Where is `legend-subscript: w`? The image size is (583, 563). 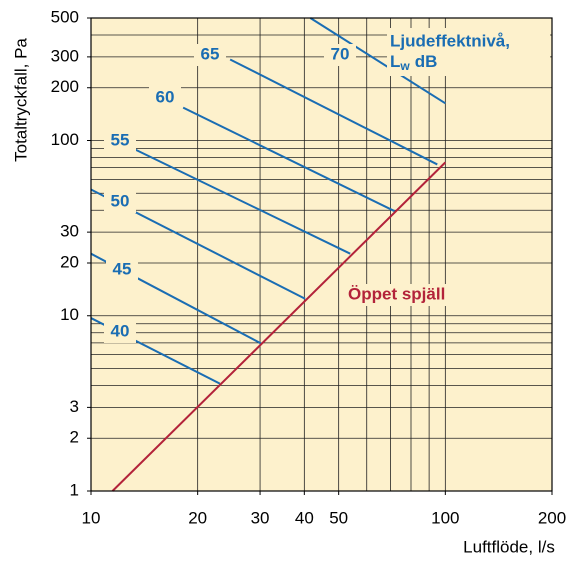 legend-subscript: w is located at coordinates (404, 66).